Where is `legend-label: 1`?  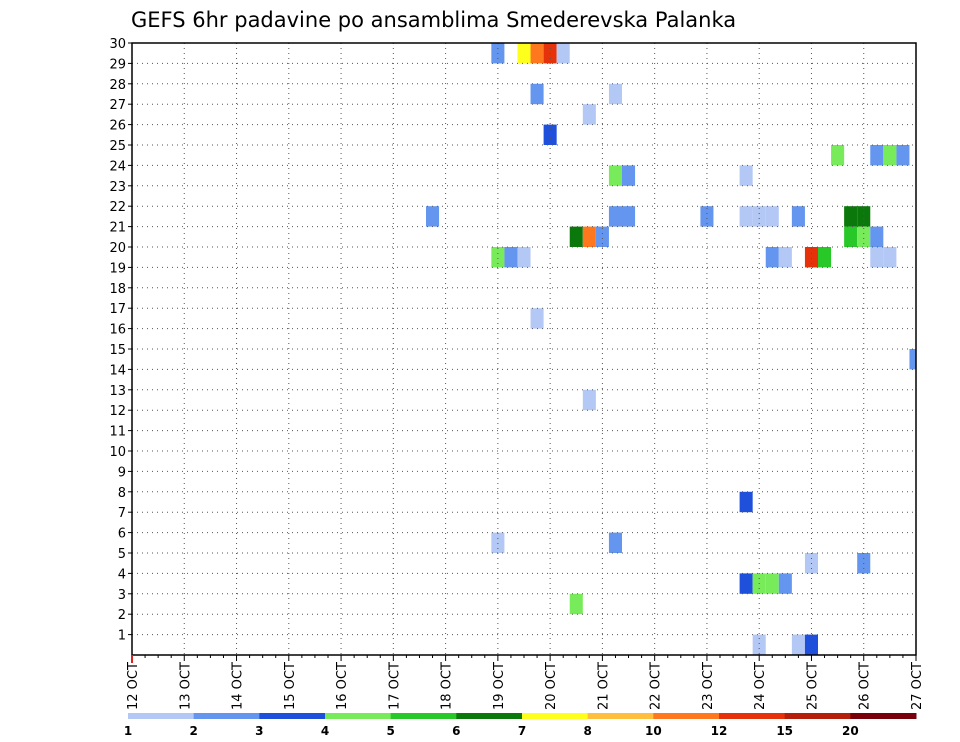
legend-label: 1 is located at coordinates (128, 731).